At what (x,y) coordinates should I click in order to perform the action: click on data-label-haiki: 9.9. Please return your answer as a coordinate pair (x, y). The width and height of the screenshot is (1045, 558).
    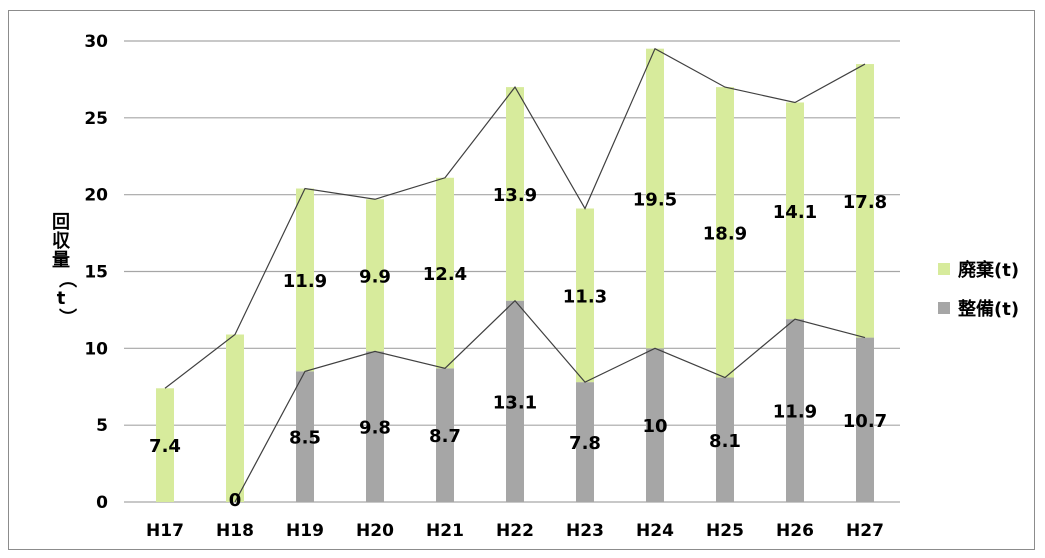
    Looking at the image, I should click on (375, 276).